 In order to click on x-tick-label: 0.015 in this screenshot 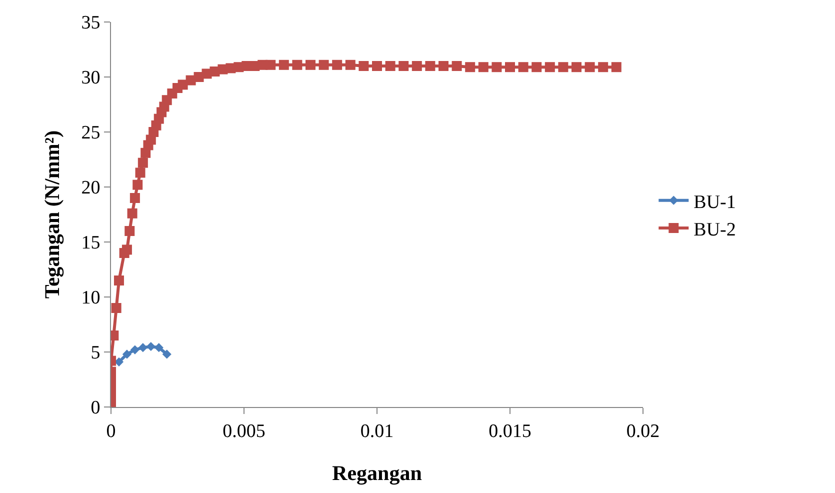, I will do `click(510, 431)`.